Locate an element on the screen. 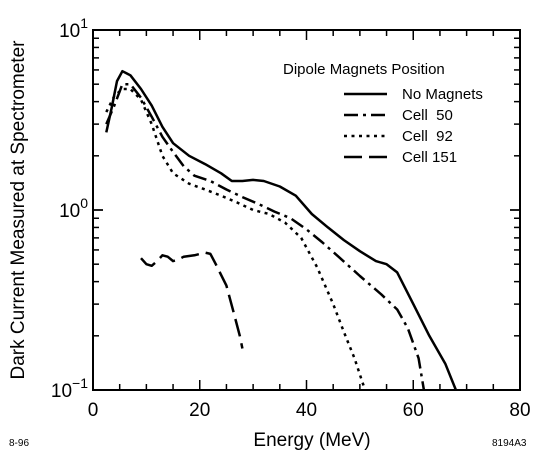 This screenshot has height=458, width=542. legend-label: No Magnets is located at coordinates (442, 94).